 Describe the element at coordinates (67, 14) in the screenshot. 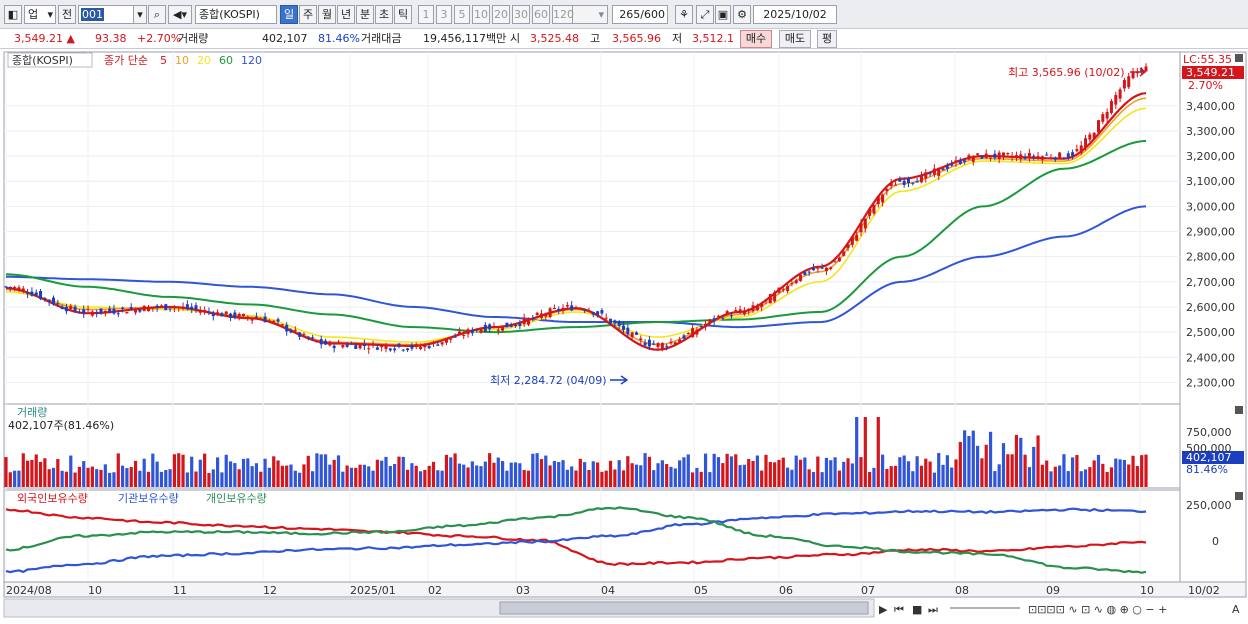

I see `prev-button: 전` at that location.